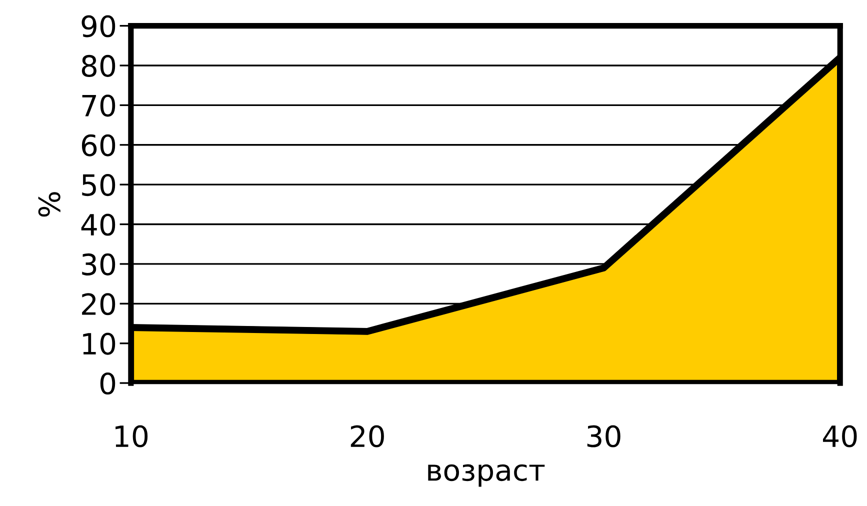  I want to click on y-tick-label: 0, so click(108, 383).